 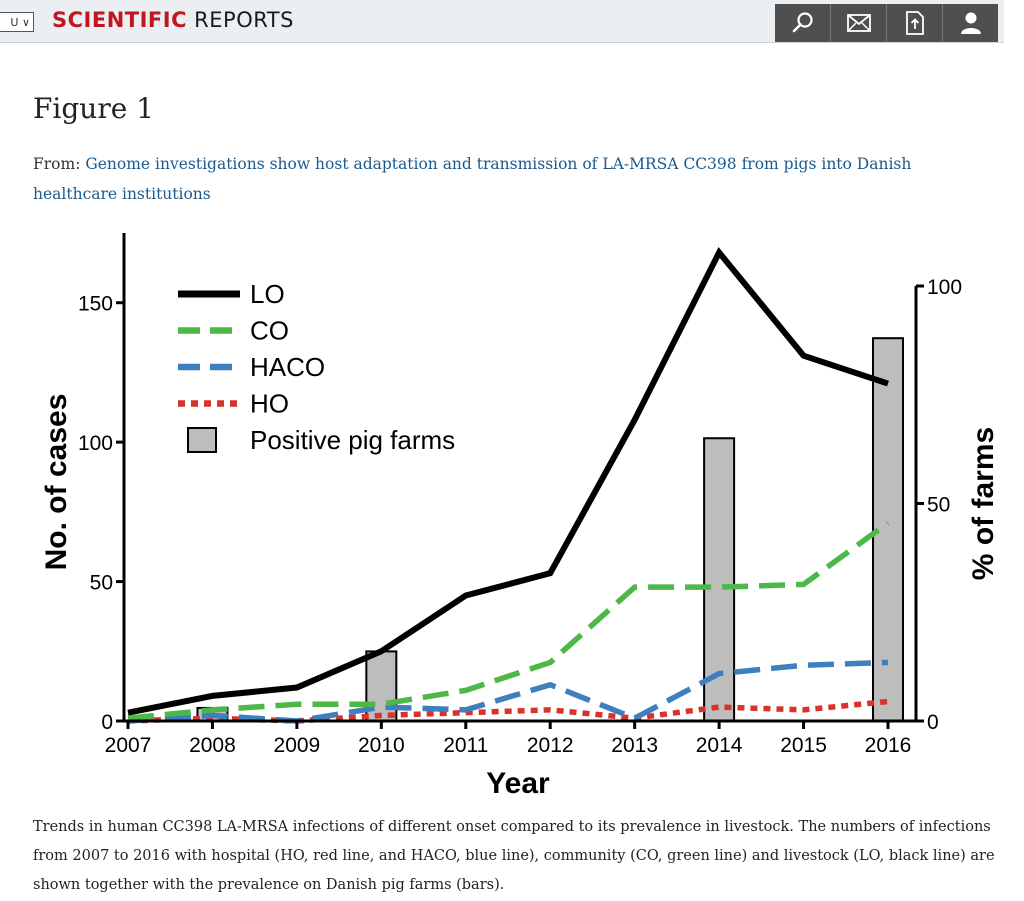 I want to click on user-icon, so click(x=970, y=23).